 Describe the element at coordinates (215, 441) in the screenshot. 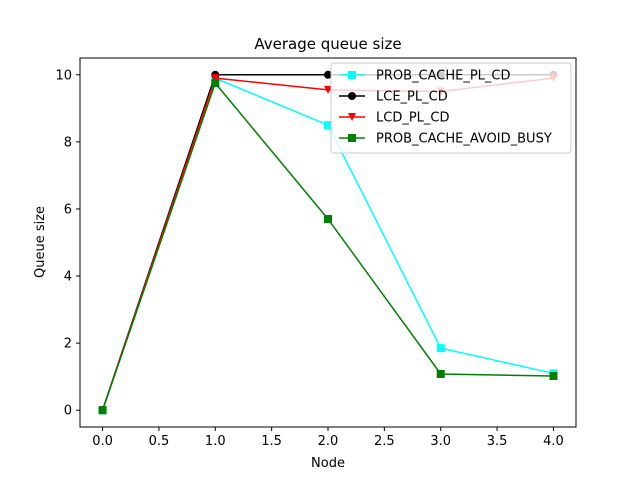

I see `x-tick-label: 1.0` at that location.